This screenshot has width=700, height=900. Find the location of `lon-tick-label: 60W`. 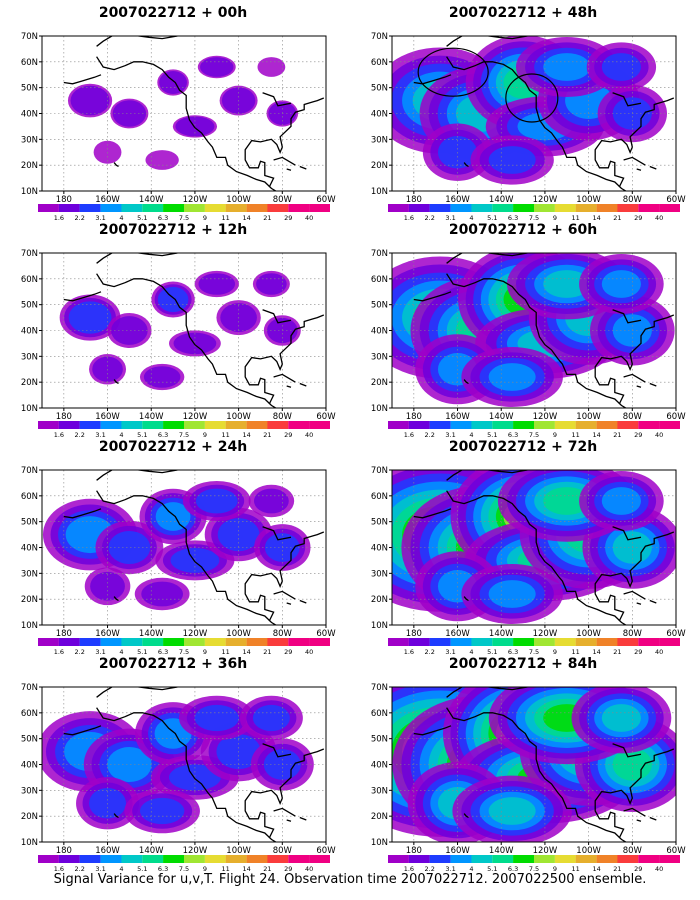

lon-tick-label: 60W is located at coordinates (326, 417).